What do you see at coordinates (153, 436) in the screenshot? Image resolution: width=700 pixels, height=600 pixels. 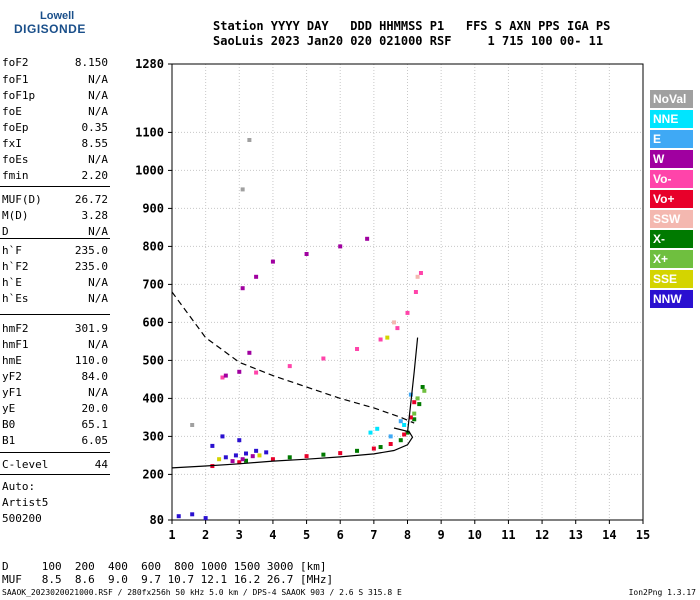 I see `y-tick-label: 300` at bounding box center [153, 436].